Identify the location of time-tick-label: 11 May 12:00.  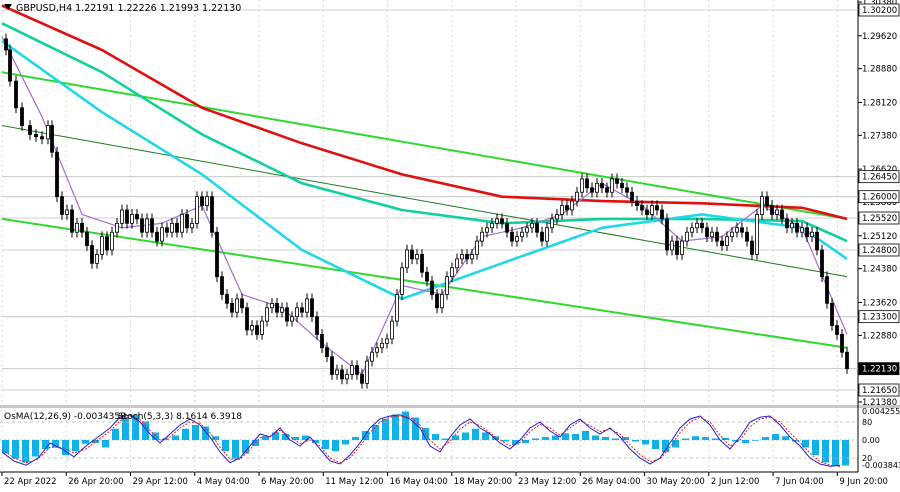
(354, 482).